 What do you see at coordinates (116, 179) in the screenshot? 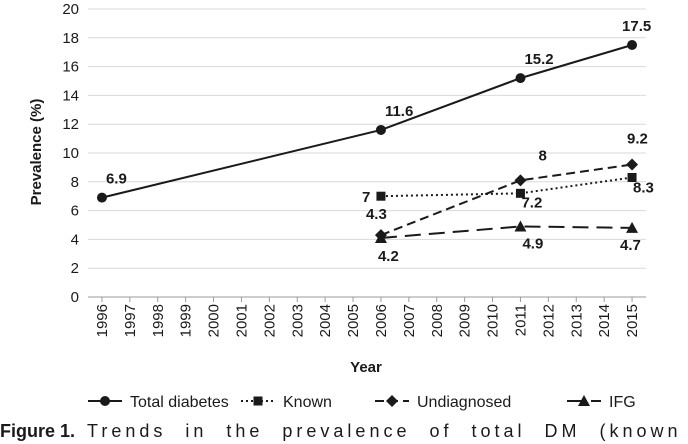
I see `data-label-total-diabetes: 6.9` at bounding box center [116, 179].